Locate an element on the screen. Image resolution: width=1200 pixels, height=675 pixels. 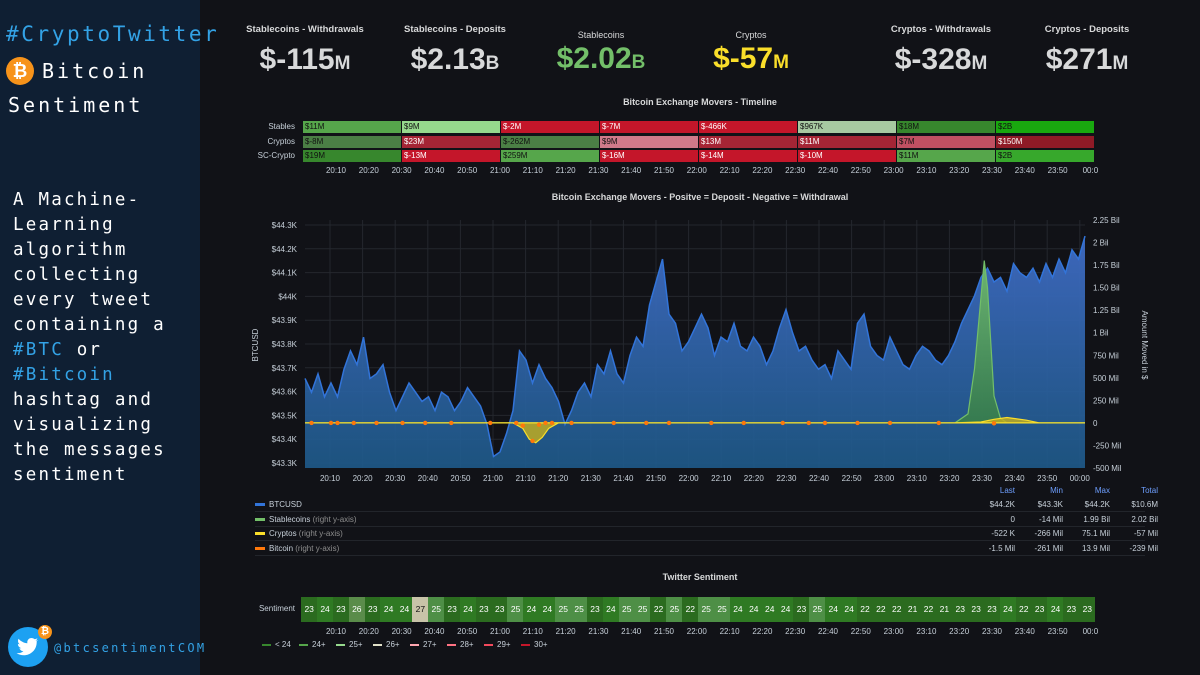
y2-axis-title: Amount Moved in $ is located at coordinates (1144, 345).